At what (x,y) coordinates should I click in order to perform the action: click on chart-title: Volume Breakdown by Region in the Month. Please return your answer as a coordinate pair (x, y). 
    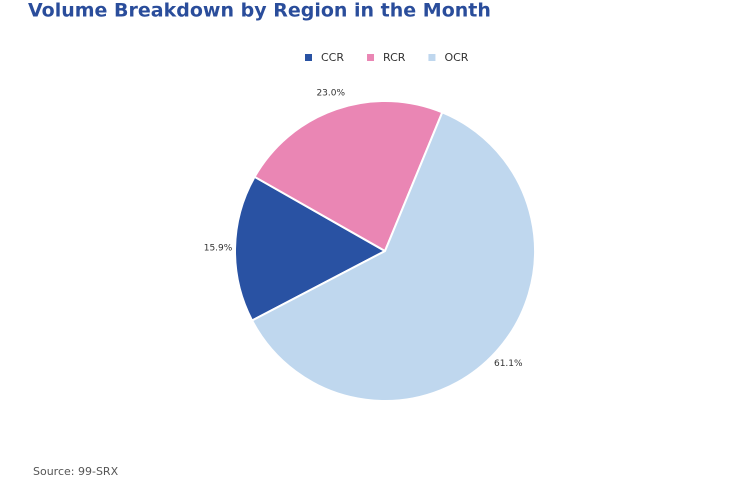
    Looking at the image, I should click on (259, 11).